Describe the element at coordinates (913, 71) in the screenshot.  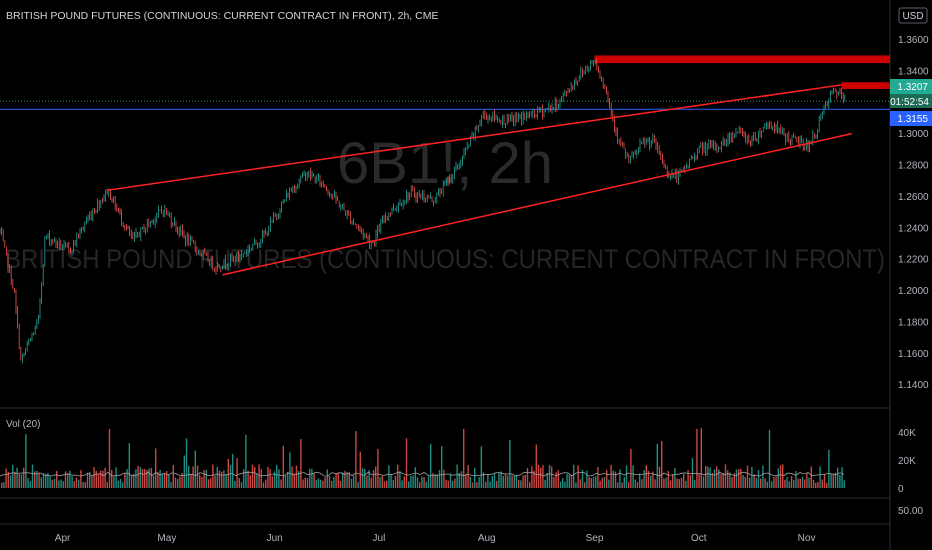
I see `price-tick: 1.3400` at that location.